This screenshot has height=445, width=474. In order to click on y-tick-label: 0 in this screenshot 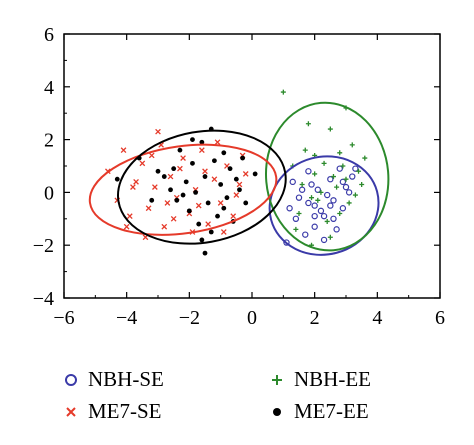, I will do `click(49, 193)`.